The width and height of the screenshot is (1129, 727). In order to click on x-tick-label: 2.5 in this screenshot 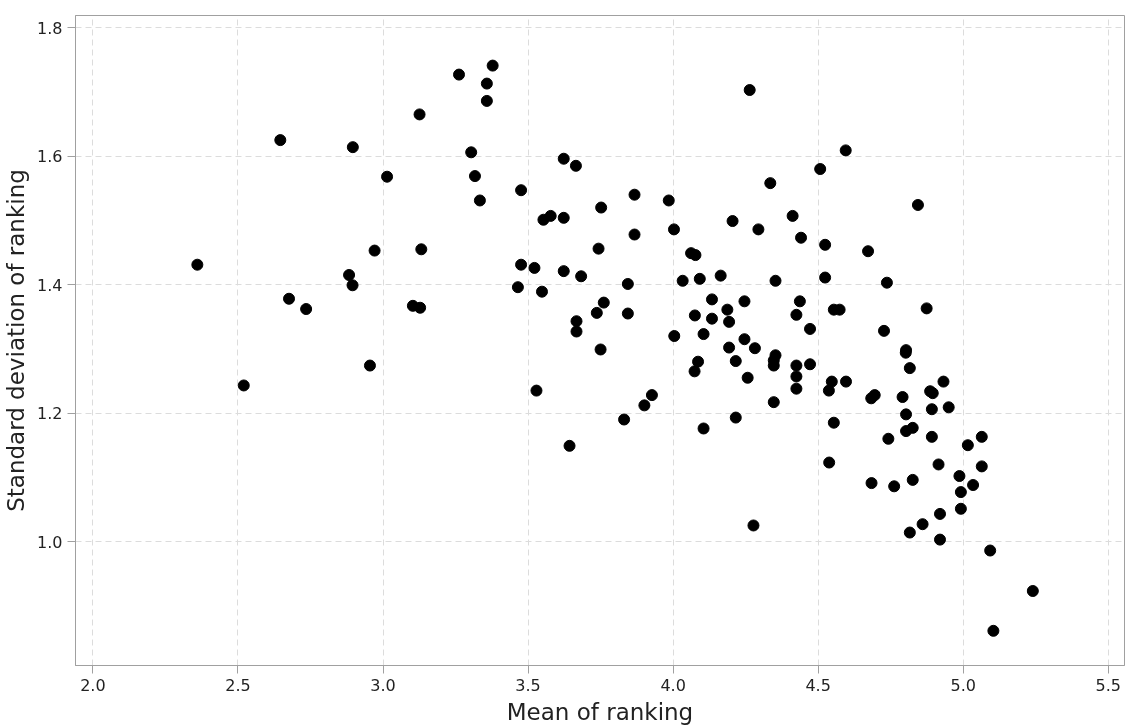, I will do `click(238, 685)`.